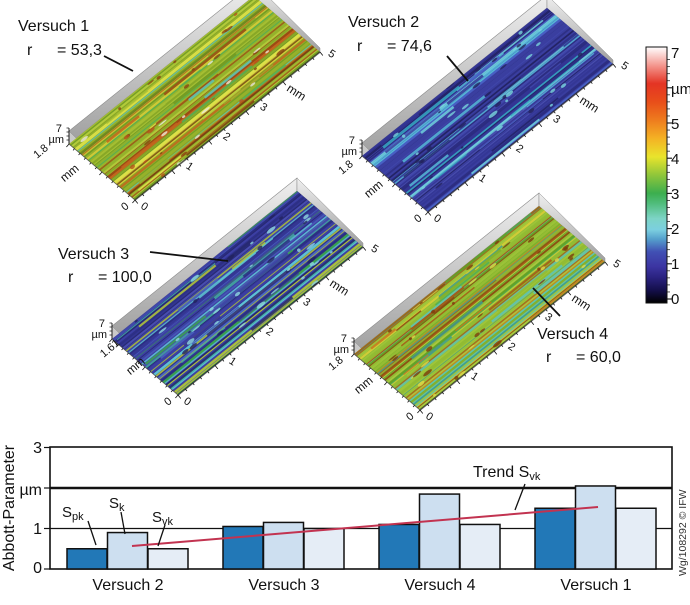 The image size is (690, 605). I want to click on x-tick-label-2: 2, so click(520, 148).